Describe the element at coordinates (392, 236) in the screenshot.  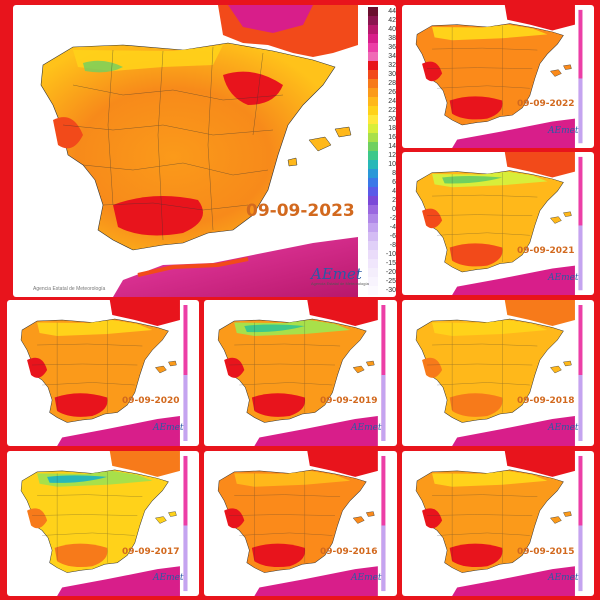
I see `legend-tick-label: -6` at that location.